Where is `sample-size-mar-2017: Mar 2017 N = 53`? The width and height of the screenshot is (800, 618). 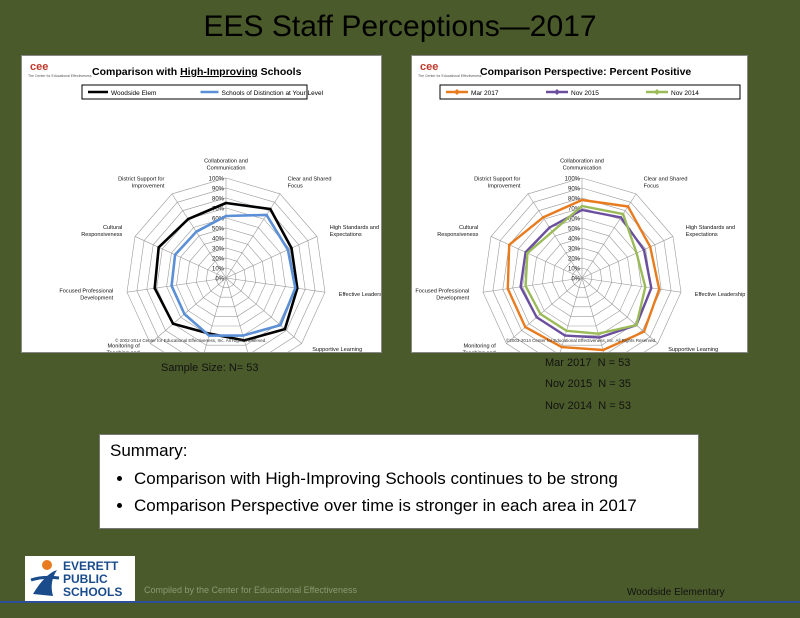 sample-size-mar-2017: Mar 2017 N = 53 is located at coordinates (587, 363).